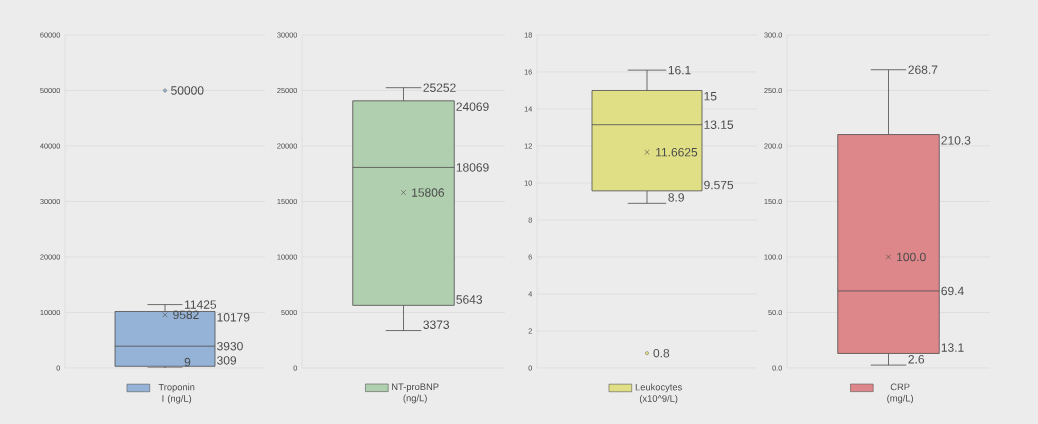  Describe the element at coordinates (186, 315) in the screenshot. I see `annotation: 9582` at that location.